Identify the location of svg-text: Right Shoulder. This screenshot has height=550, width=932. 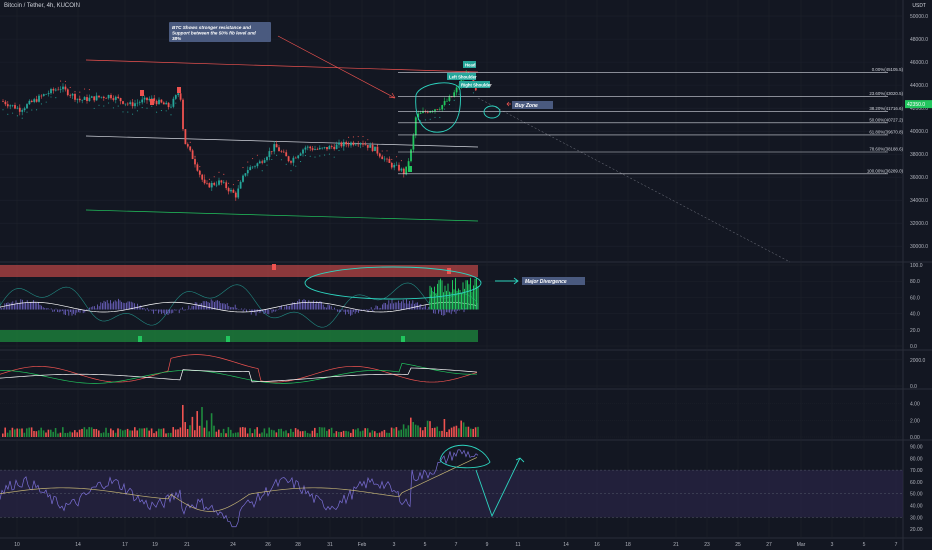
(476, 84).